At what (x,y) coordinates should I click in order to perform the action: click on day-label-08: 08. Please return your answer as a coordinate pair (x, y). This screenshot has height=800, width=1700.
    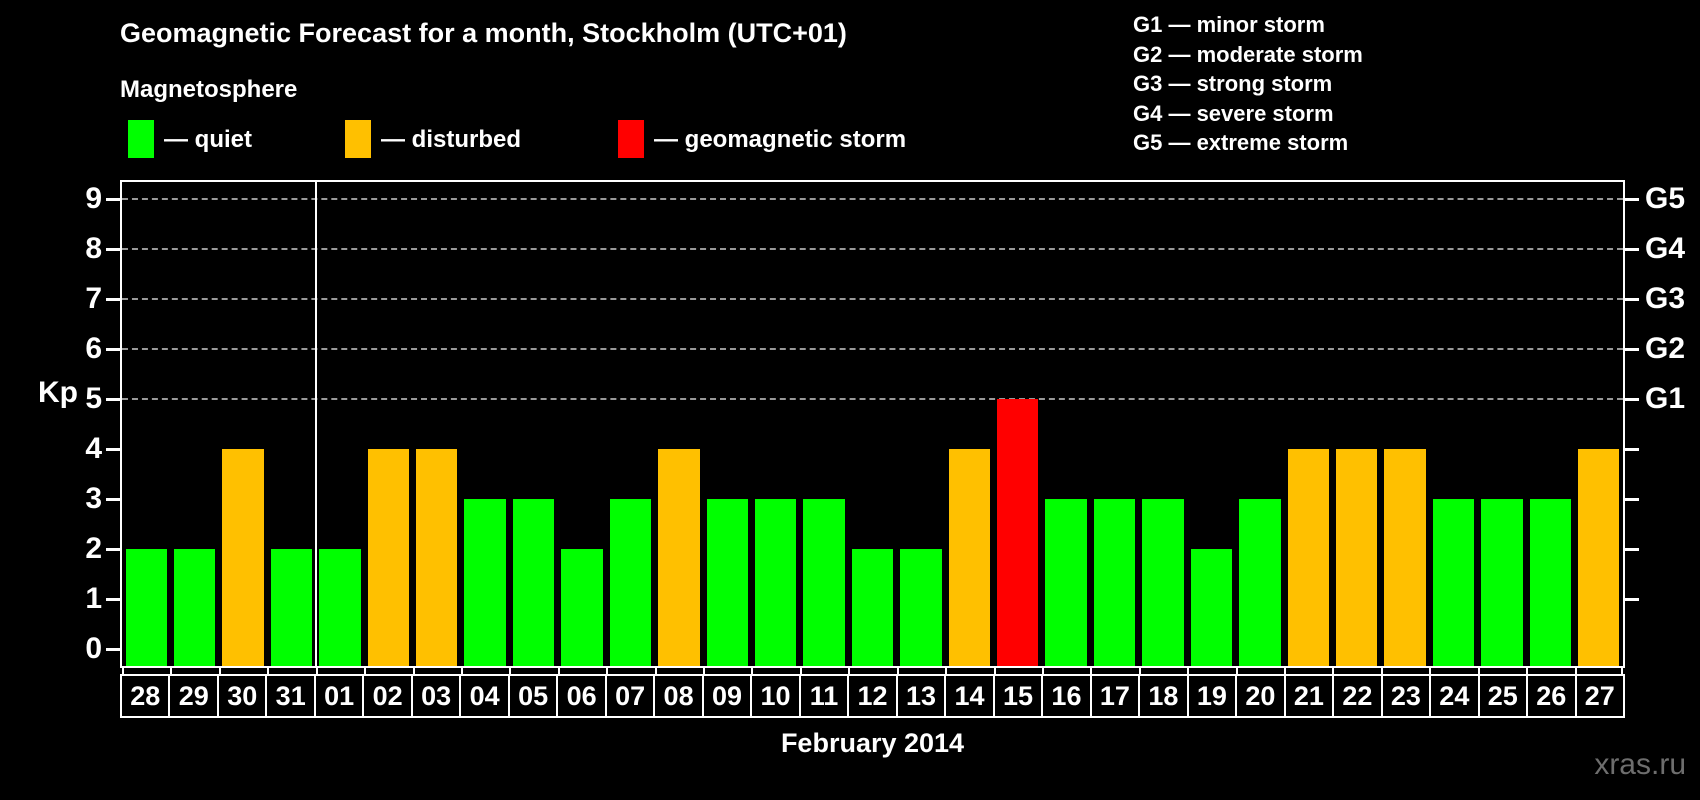
    Looking at the image, I should click on (678, 696).